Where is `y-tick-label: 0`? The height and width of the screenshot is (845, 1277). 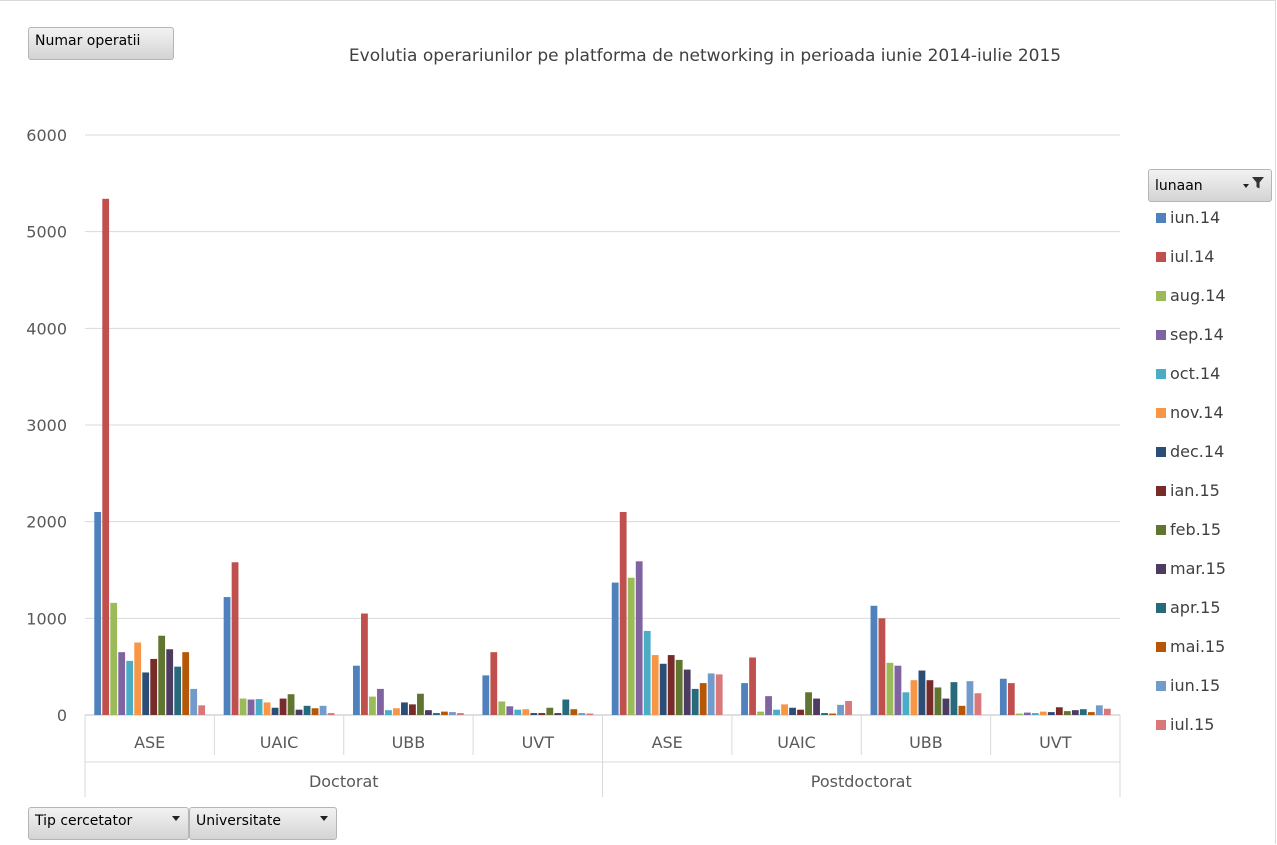 y-tick-label: 0 is located at coordinates (62, 715).